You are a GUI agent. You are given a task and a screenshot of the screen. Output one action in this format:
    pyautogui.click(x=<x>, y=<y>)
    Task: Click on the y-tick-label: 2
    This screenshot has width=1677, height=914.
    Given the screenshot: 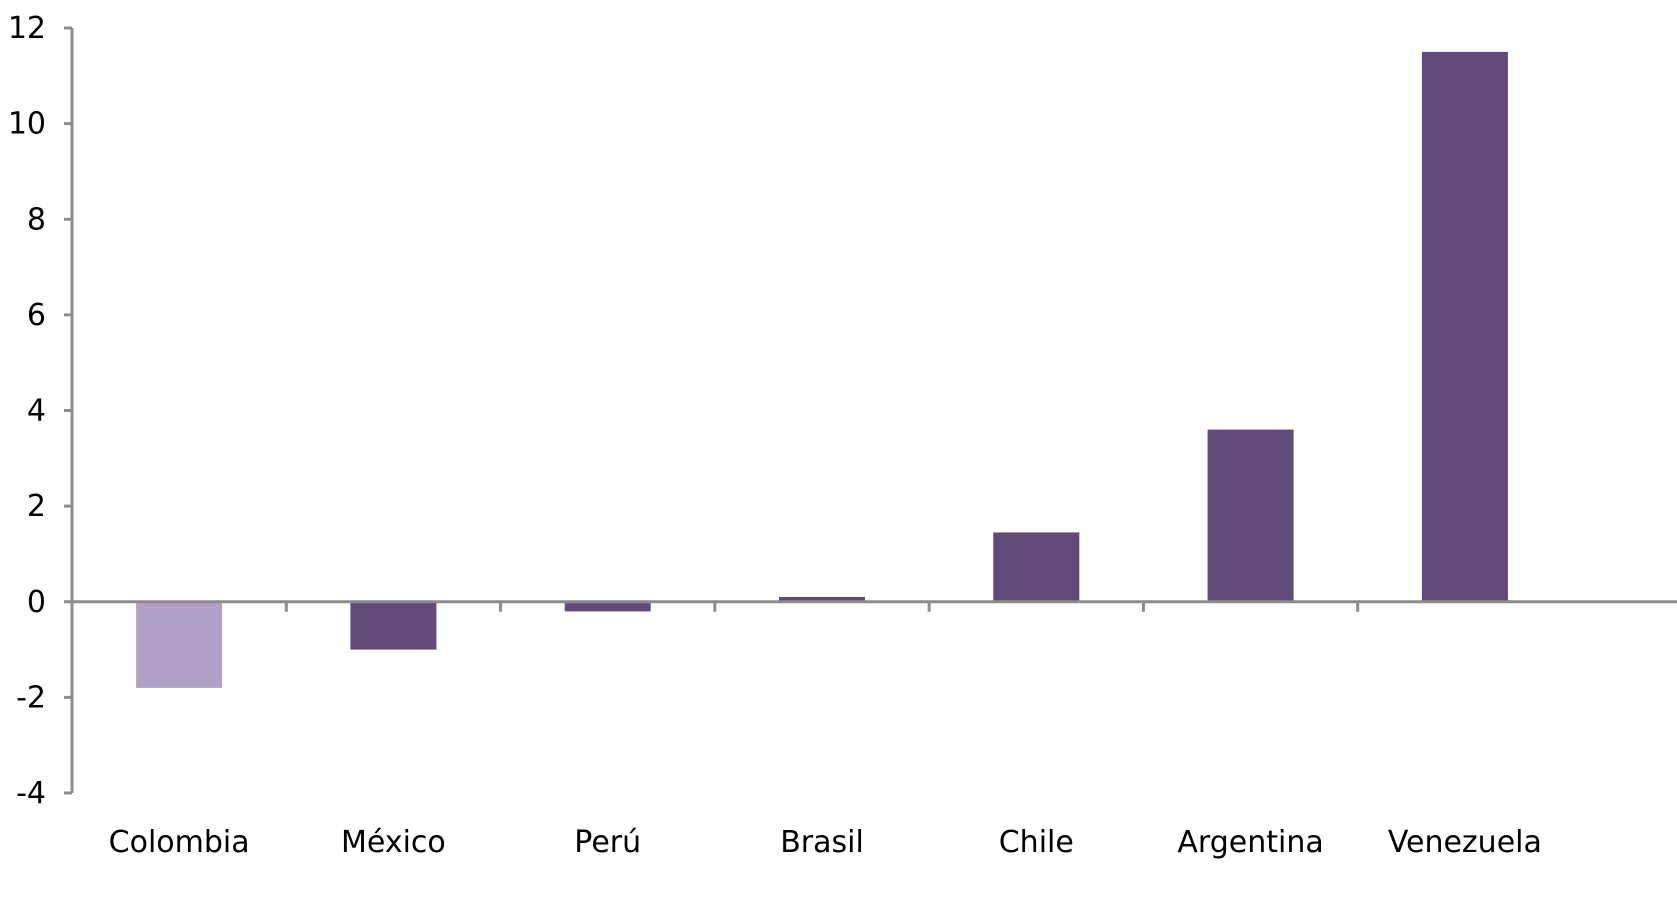 What is the action you would take?
    pyautogui.click(x=36, y=506)
    